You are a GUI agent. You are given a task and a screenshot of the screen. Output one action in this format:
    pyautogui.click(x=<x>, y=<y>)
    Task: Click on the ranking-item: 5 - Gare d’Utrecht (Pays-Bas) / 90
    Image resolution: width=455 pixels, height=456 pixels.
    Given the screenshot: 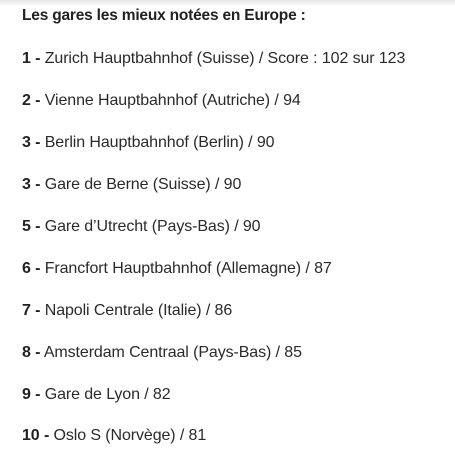 What is the action you would take?
    pyautogui.click(x=141, y=227)
    